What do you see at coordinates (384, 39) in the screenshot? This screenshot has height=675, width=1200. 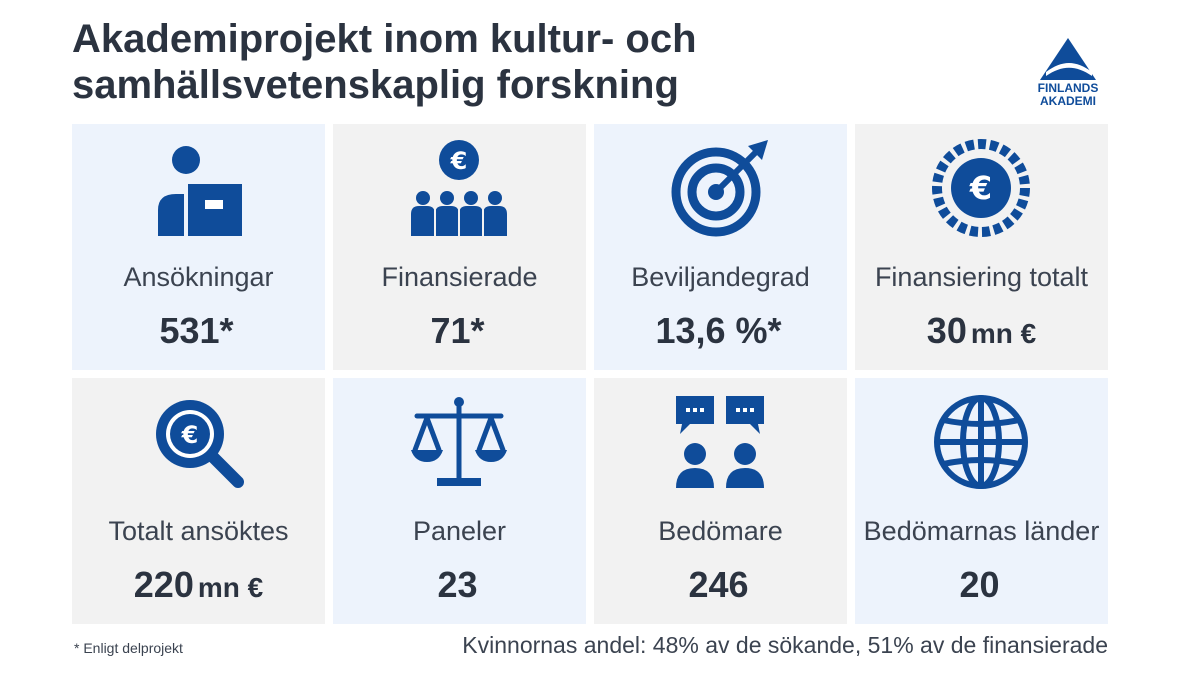 I see `title-line-1: Akademiprojekt inom kultur- och` at bounding box center [384, 39].